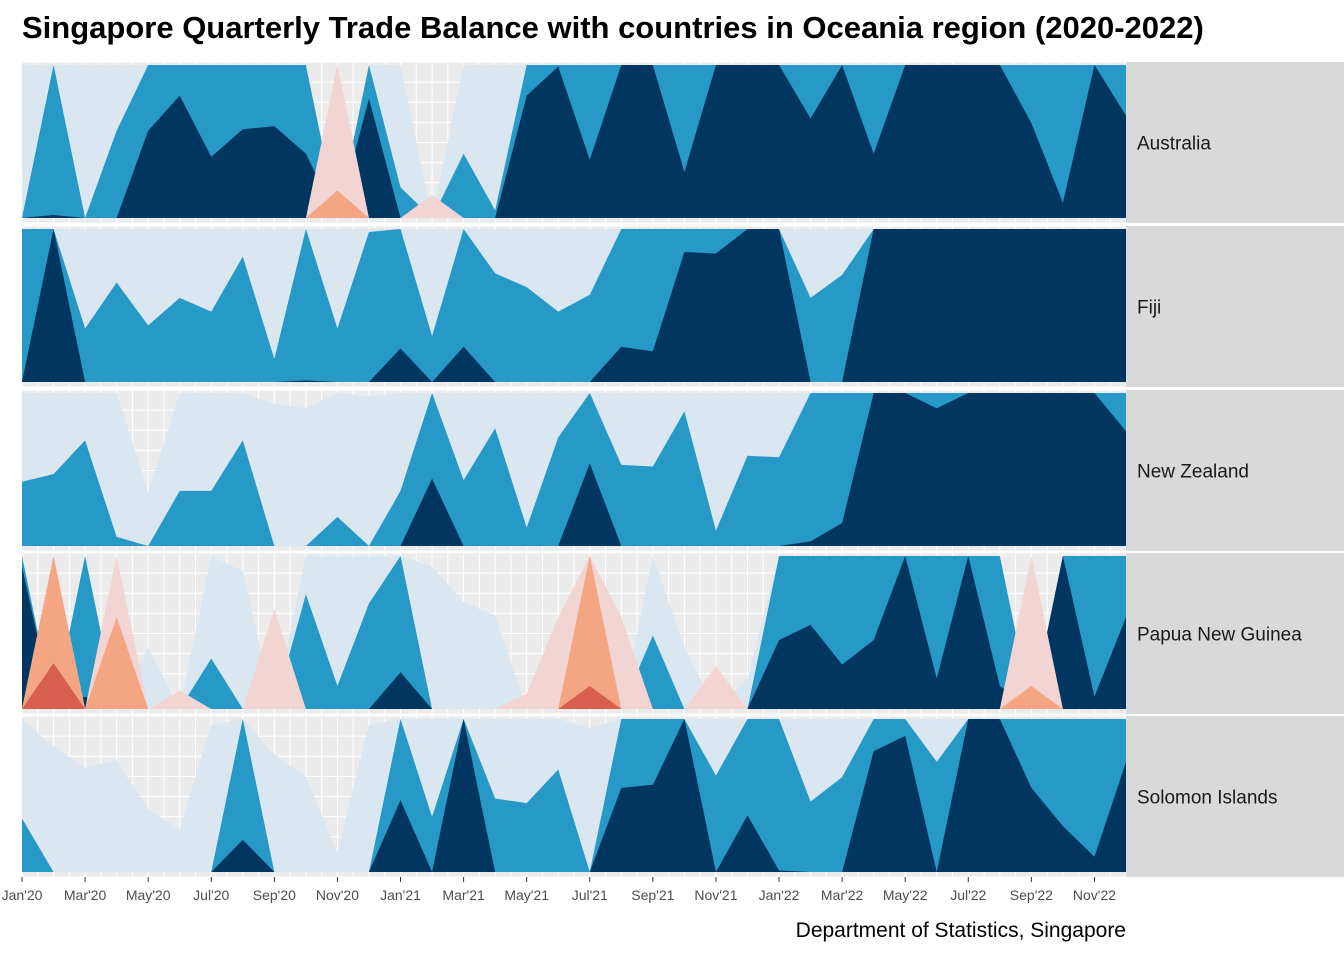  What do you see at coordinates (1207, 798) in the screenshot?
I see `strip-label: Solomon Islands` at bounding box center [1207, 798].